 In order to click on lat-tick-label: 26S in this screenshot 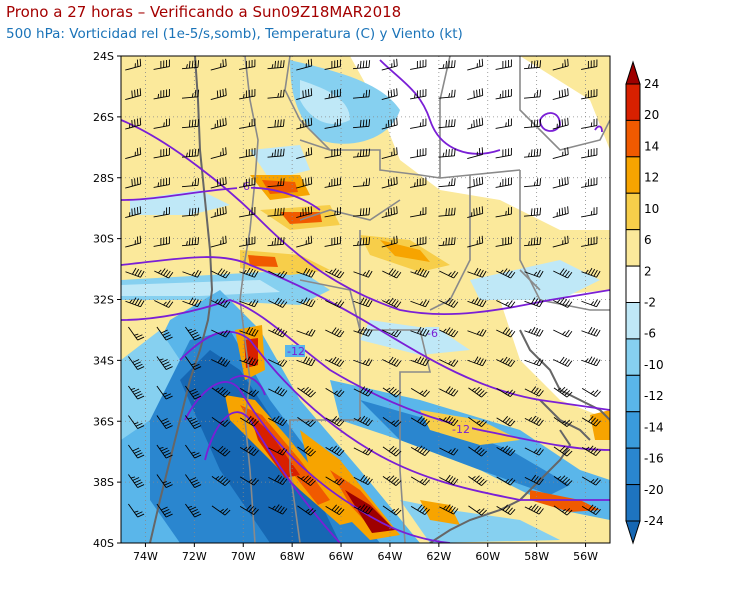, I will do `click(103, 117)`.